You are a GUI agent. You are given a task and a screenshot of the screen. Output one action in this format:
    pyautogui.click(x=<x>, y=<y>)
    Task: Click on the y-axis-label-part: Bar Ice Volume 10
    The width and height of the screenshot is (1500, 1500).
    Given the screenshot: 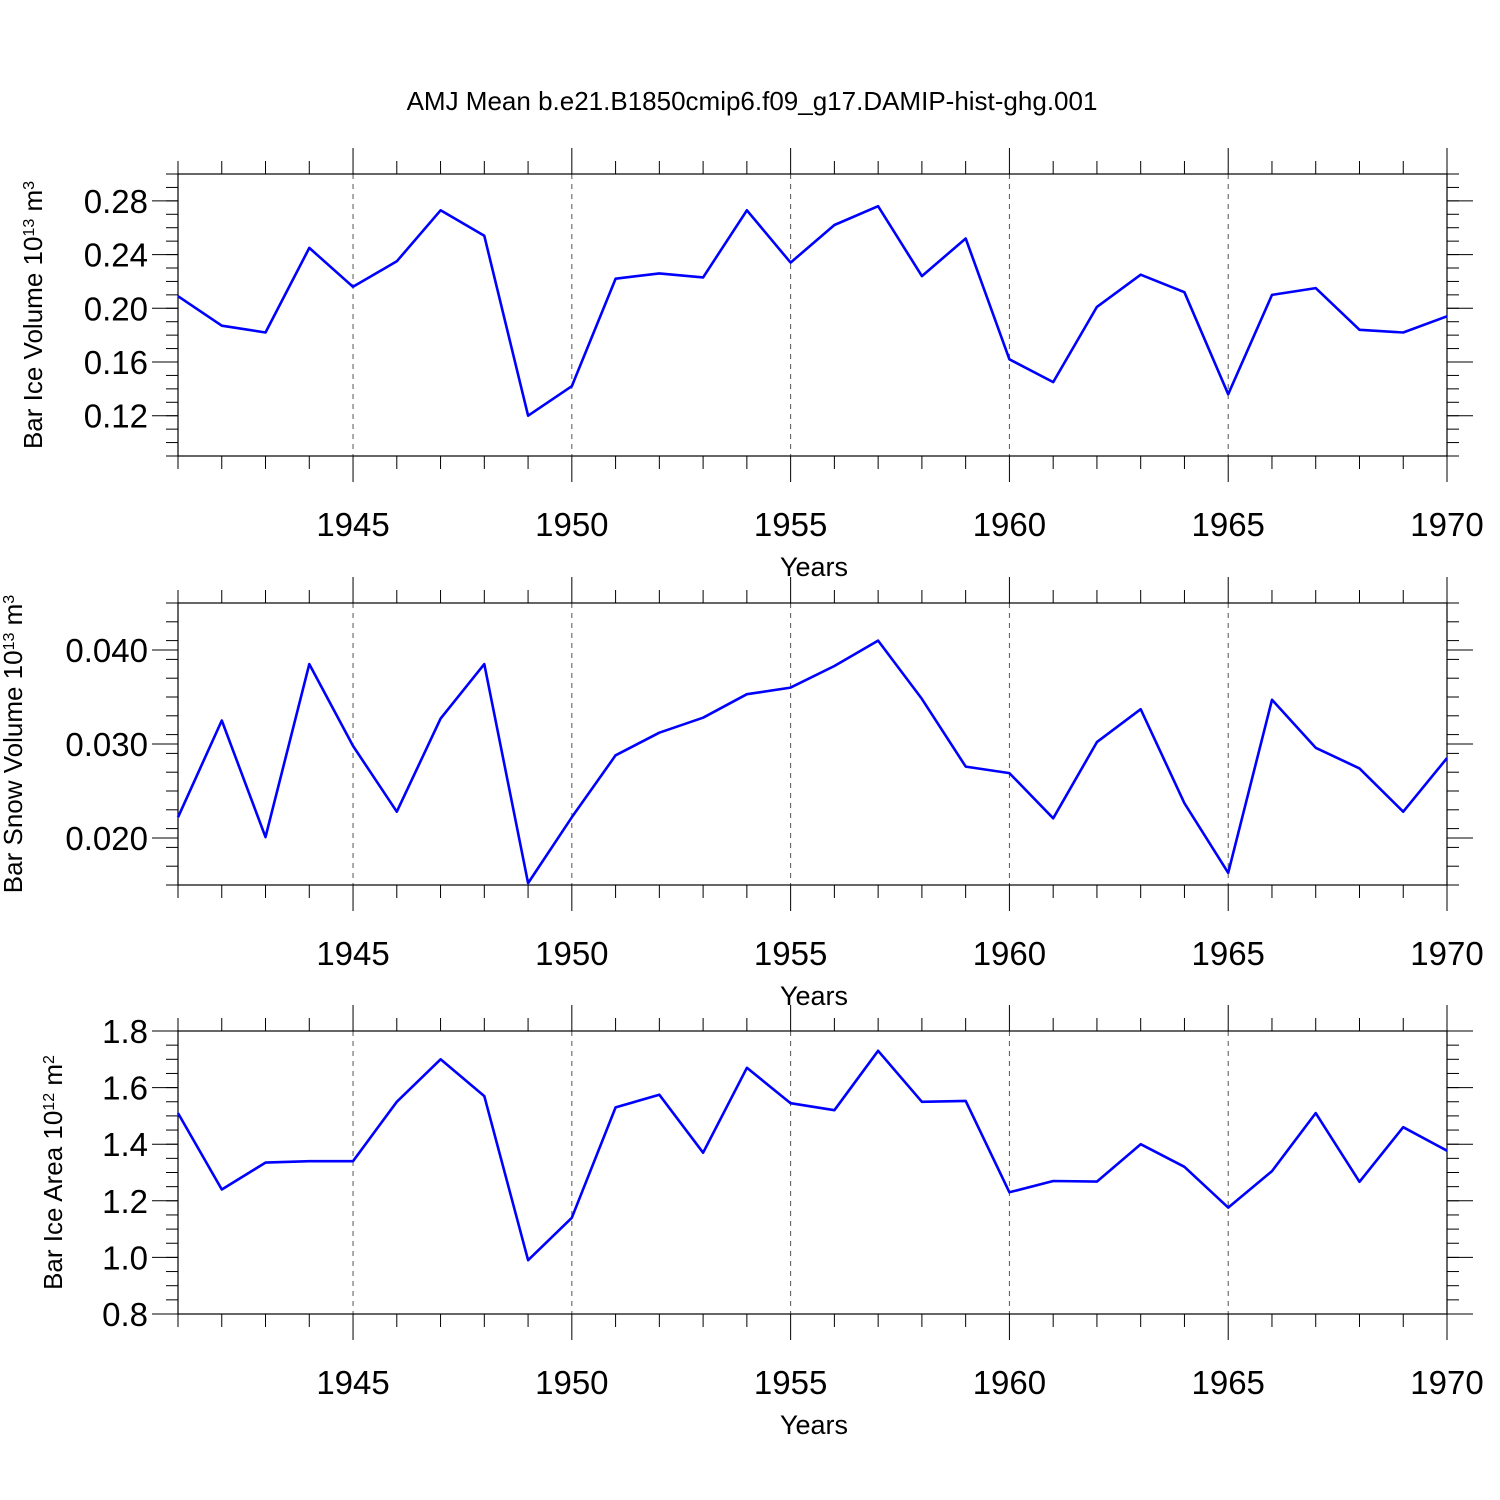 What is the action you would take?
    pyautogui.click(x=33, y=343)
    